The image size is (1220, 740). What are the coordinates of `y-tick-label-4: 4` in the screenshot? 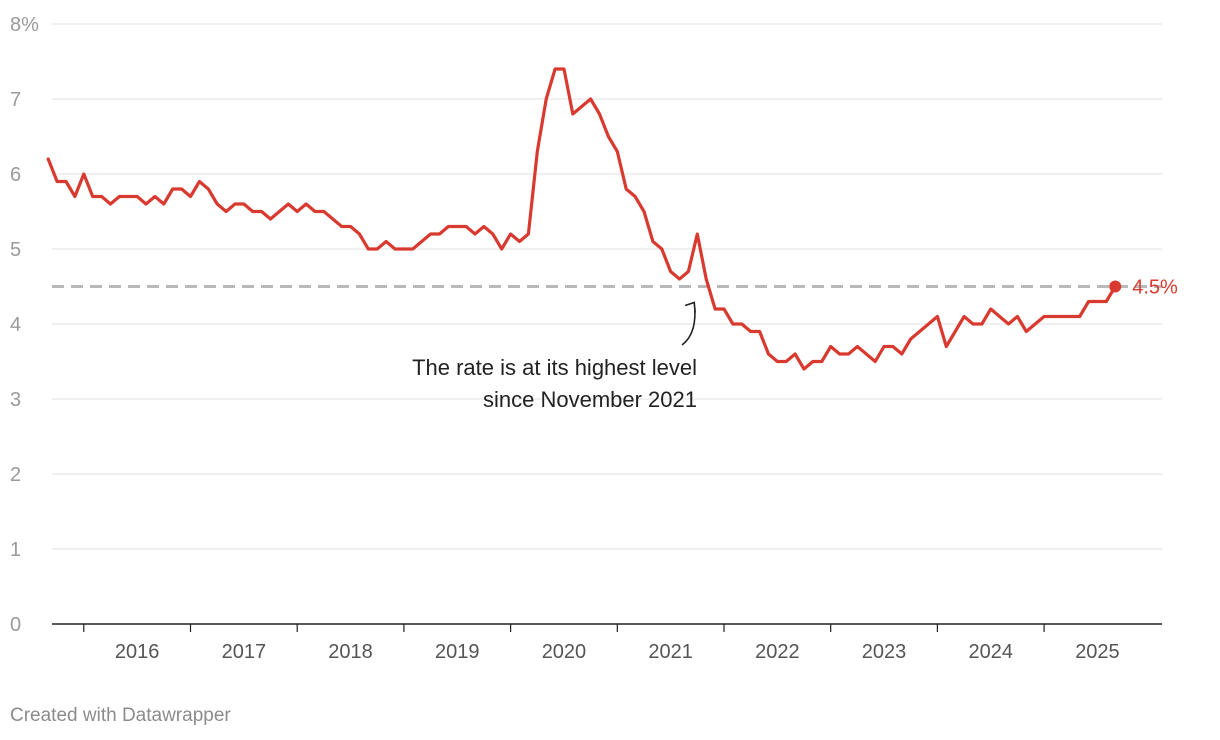 It's located at (15, 325).